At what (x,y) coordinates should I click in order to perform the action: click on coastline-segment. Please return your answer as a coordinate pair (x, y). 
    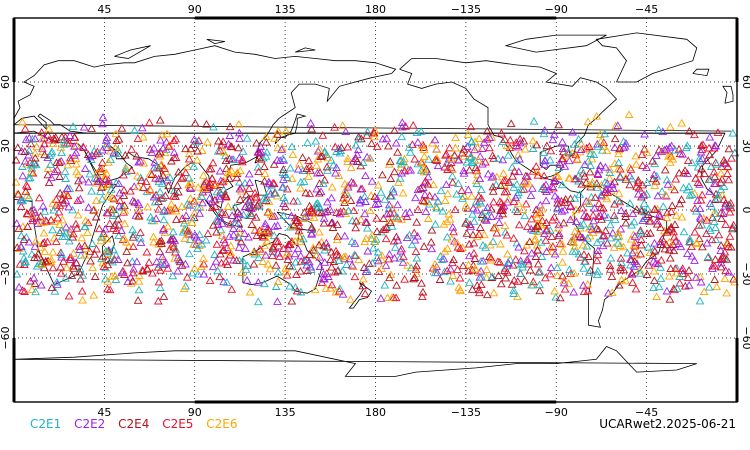
    Looking at the image, I should click on (108, 249).